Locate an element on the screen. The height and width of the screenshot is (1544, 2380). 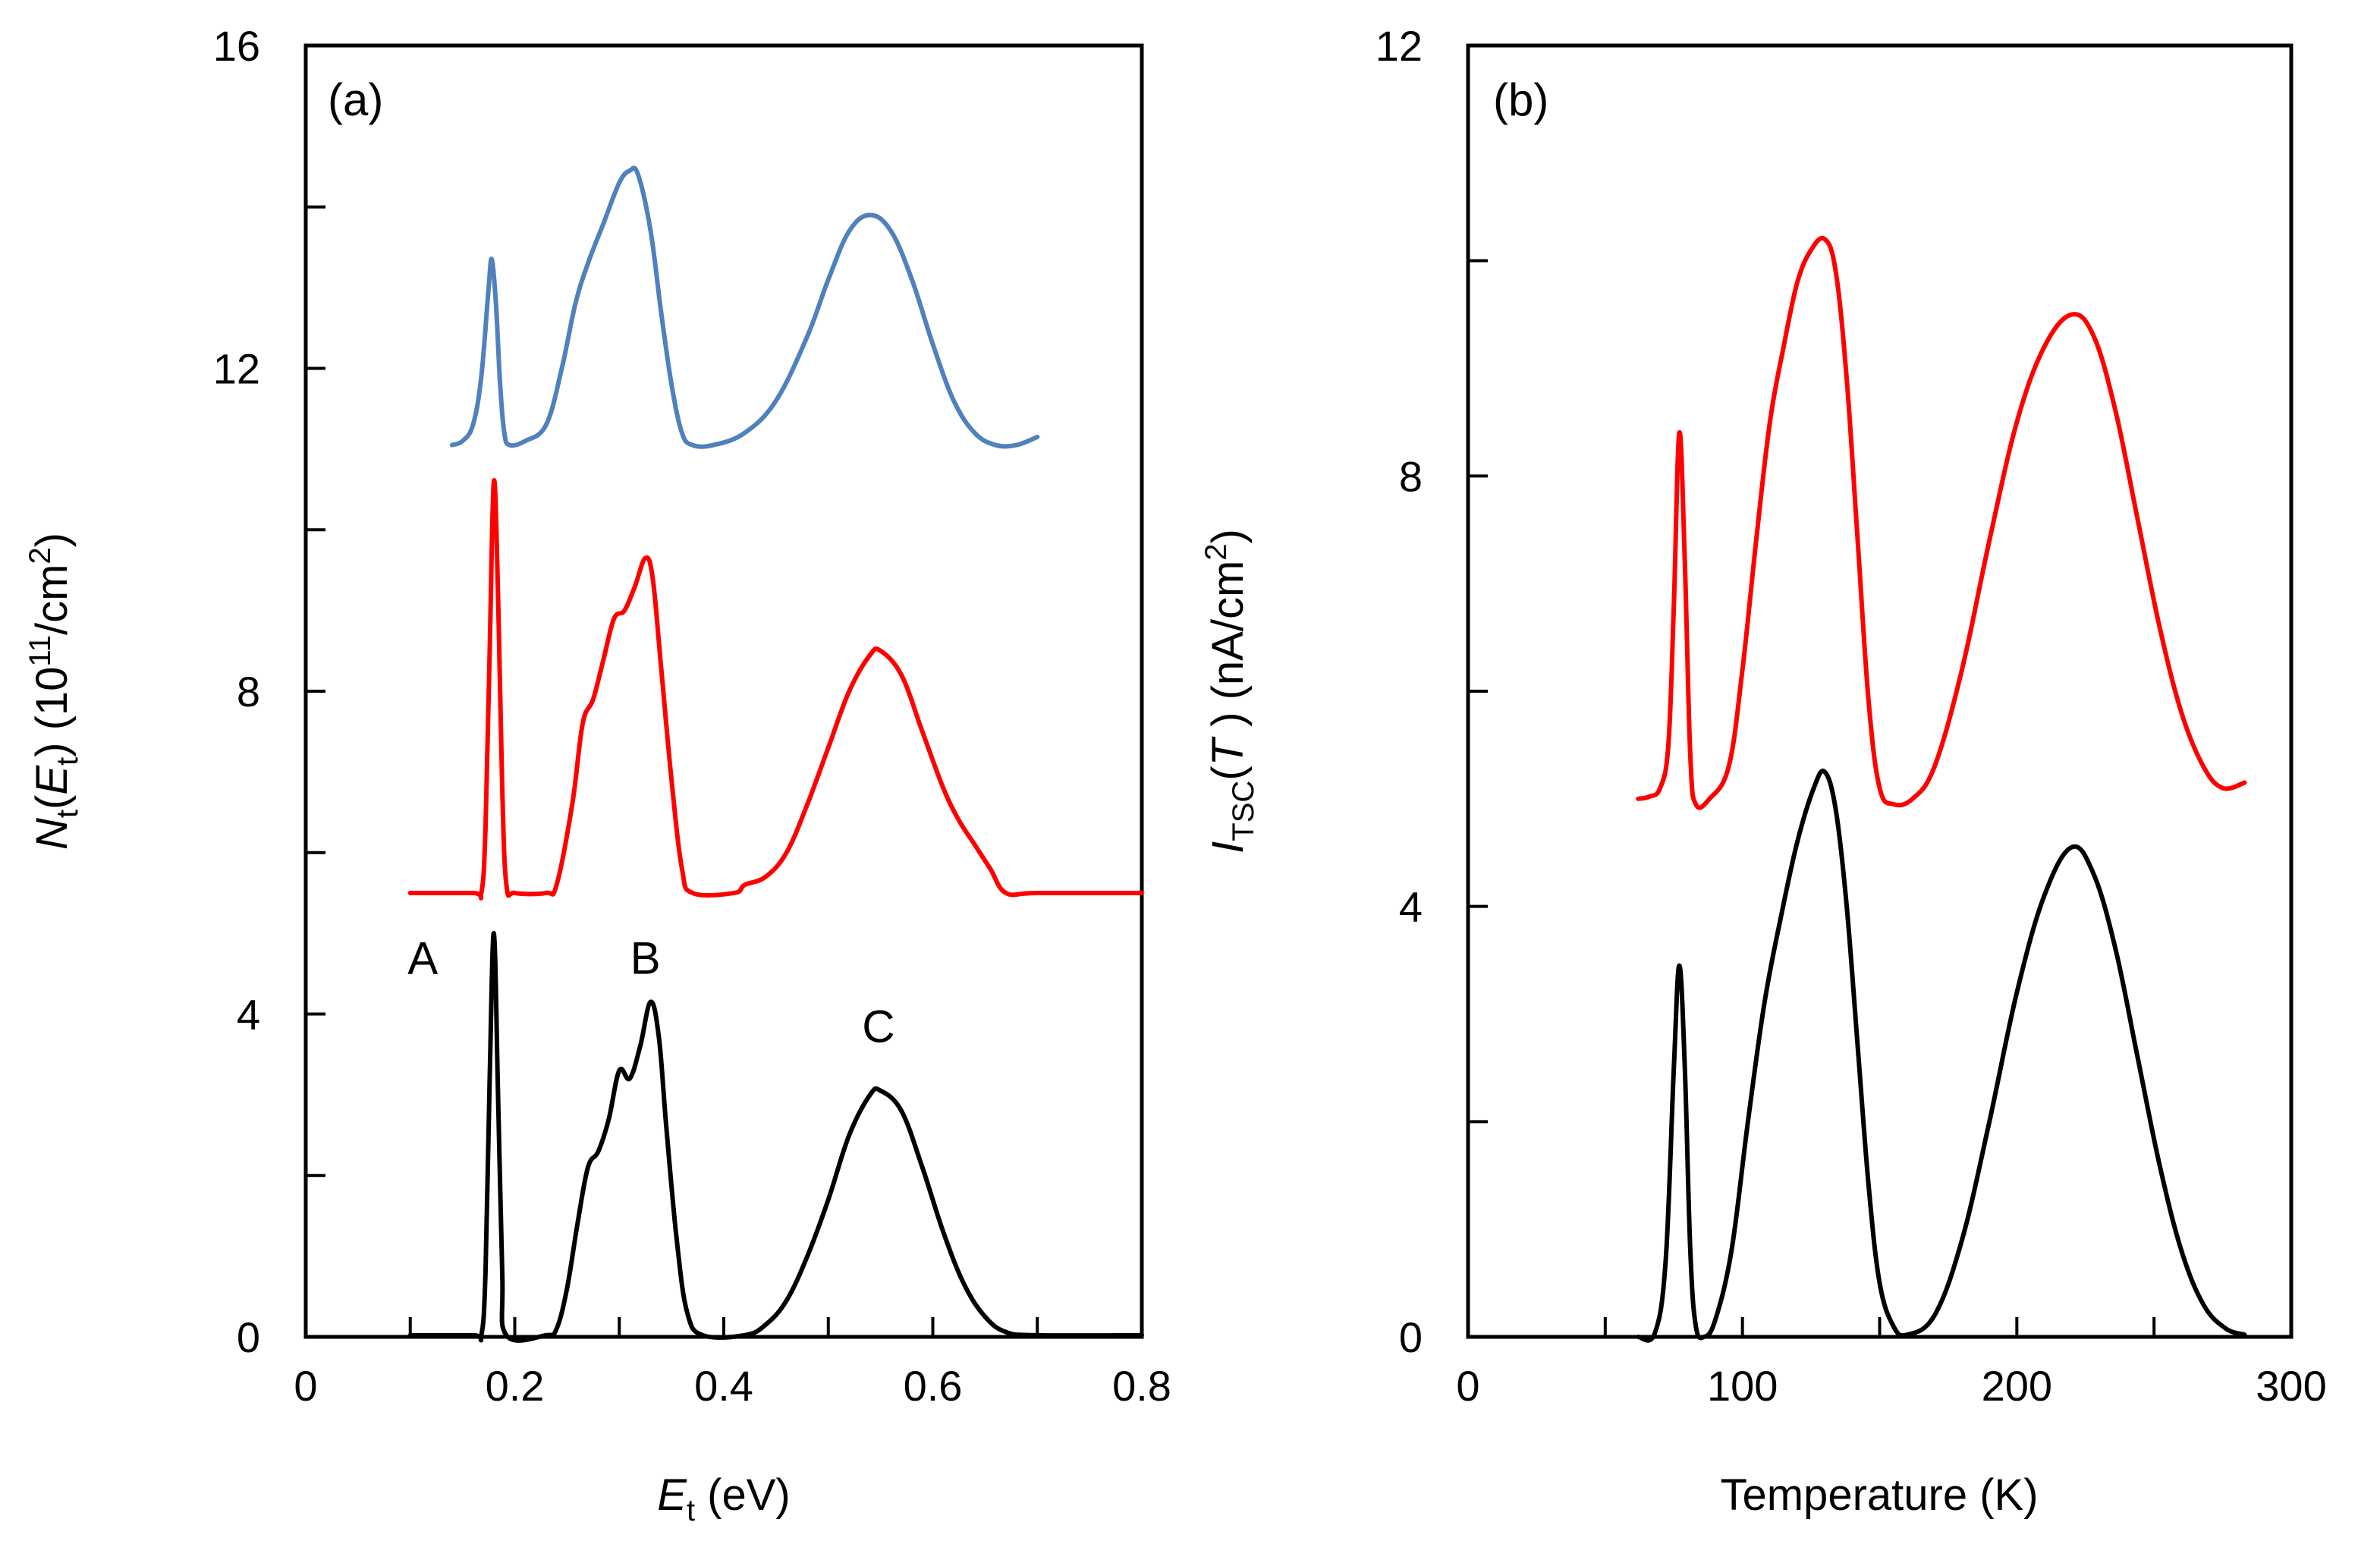
peak-label-C: C is located at coordinates (878, 1027).